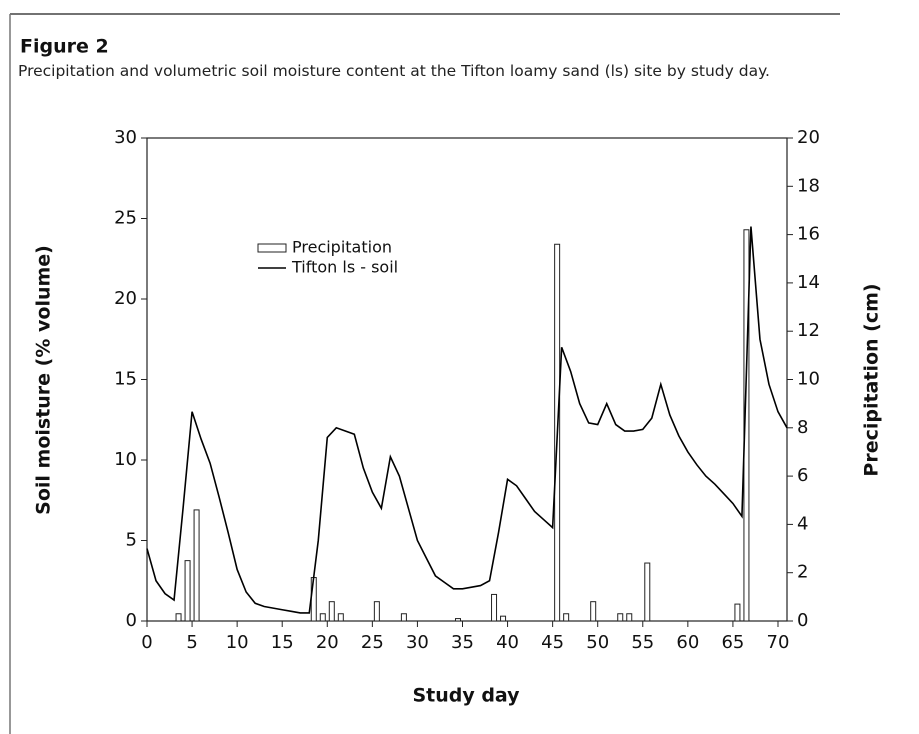 The width and height of the screenshot is (919, 734). What do you see at coordinates (802, 427) in the screenshot?
I see `y2-tick-label: 8` at bounding box center [802, 427].